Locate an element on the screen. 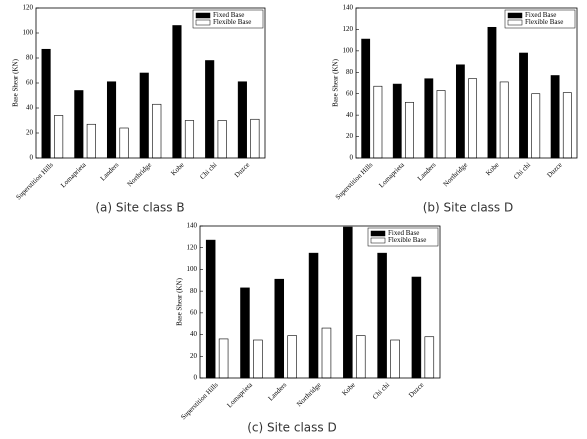  caption: (c) Site class D is located at coordinates (291, 428).